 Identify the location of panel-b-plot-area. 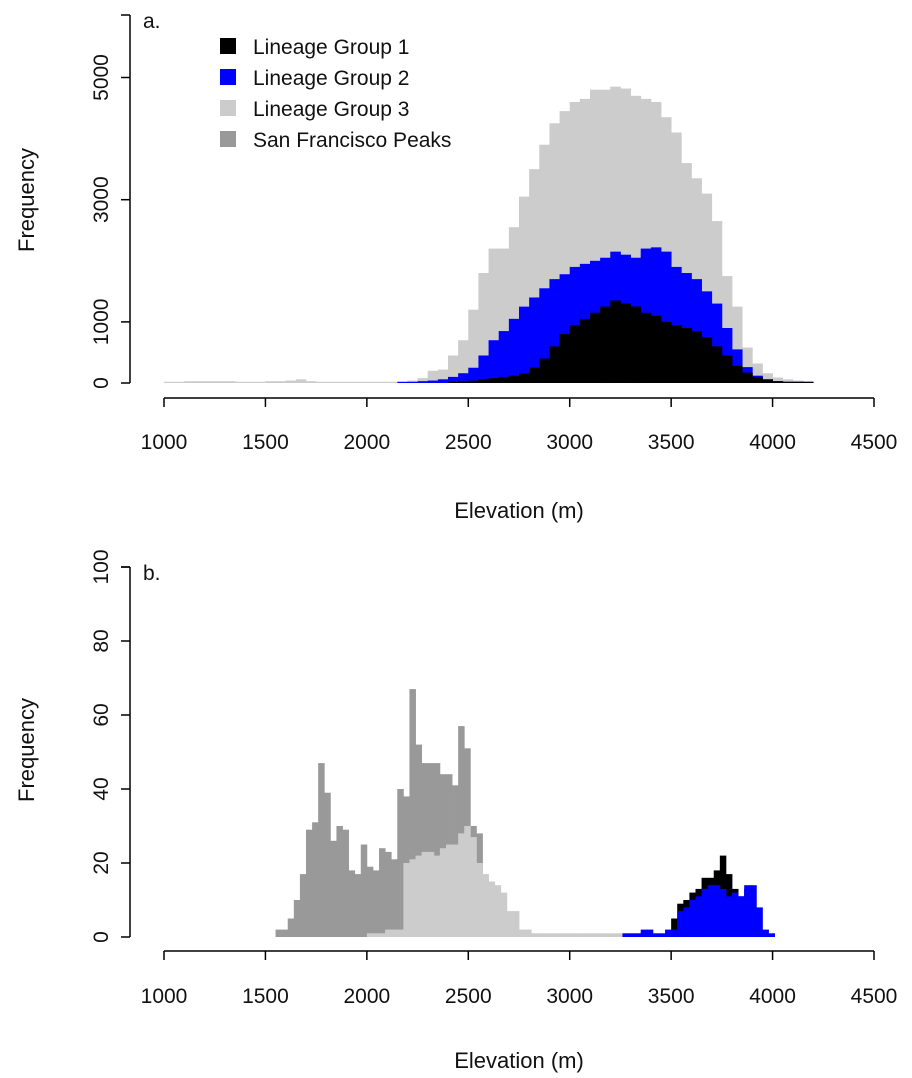
(525, 813).